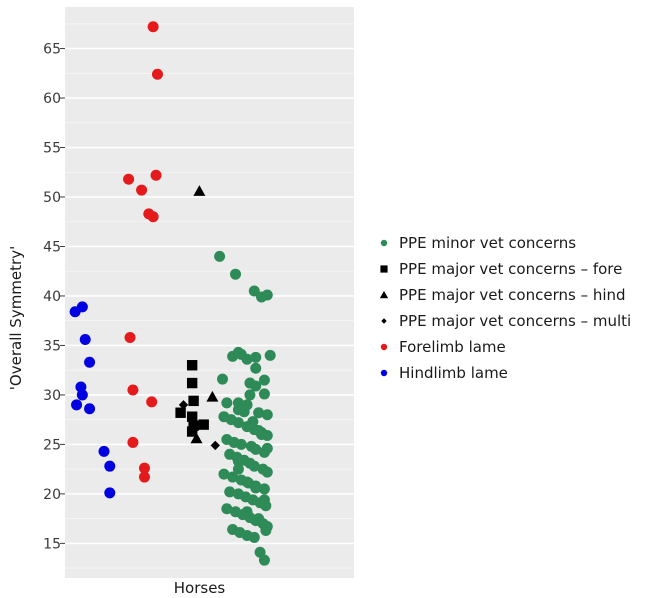  What do you see at coordinates (512, 295) in the screenshot?
I see `legend-label: PPE major vet concerns – hind` at bounding box center [512, 295].